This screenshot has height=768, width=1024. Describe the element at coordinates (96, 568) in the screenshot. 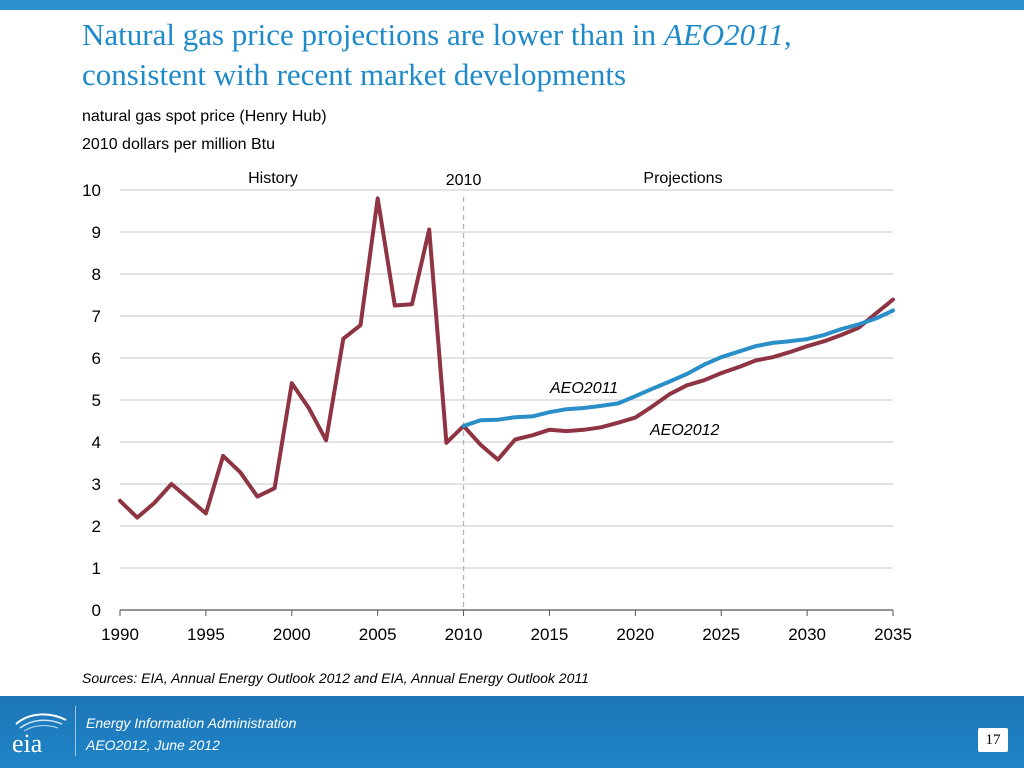

I see `y-tick-label-1: 1` at that location.